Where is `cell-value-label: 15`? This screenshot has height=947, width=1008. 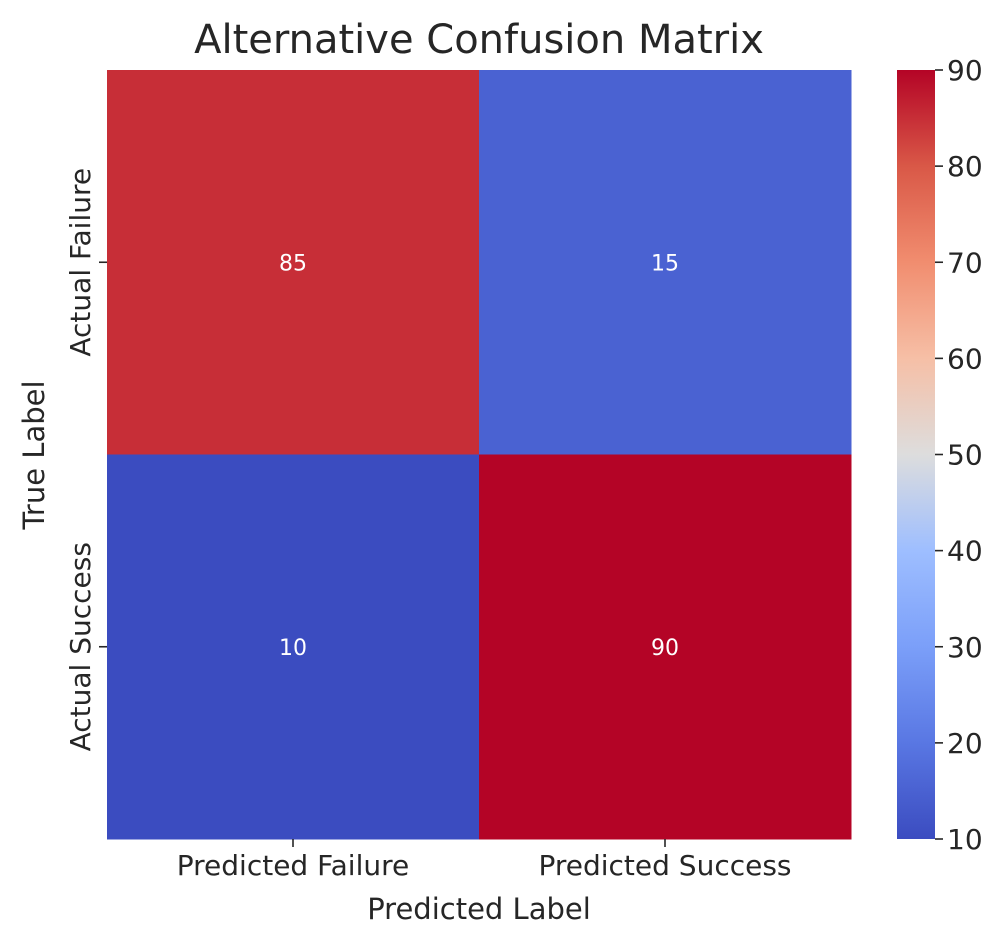 cell-value-label: 15 is located at coordinates (665, 263).